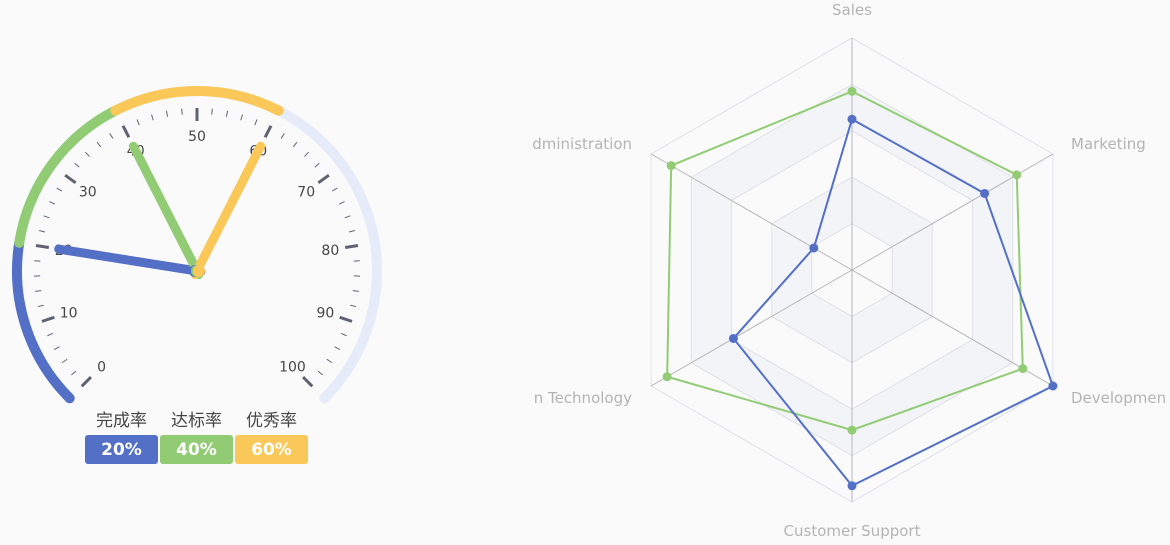  Describe the element at coordinates (228, 210) in the screenshot. I see `gauge-pointer-excellent` at that location.